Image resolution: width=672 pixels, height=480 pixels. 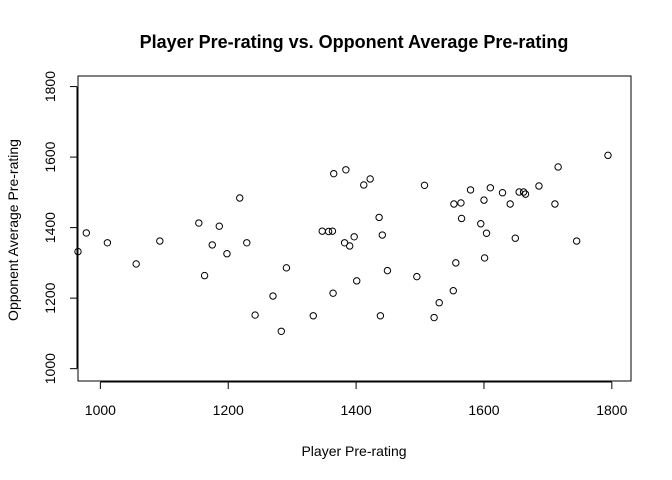 I want to click on x-tick-label: 1000, so click(x=100, y=410).